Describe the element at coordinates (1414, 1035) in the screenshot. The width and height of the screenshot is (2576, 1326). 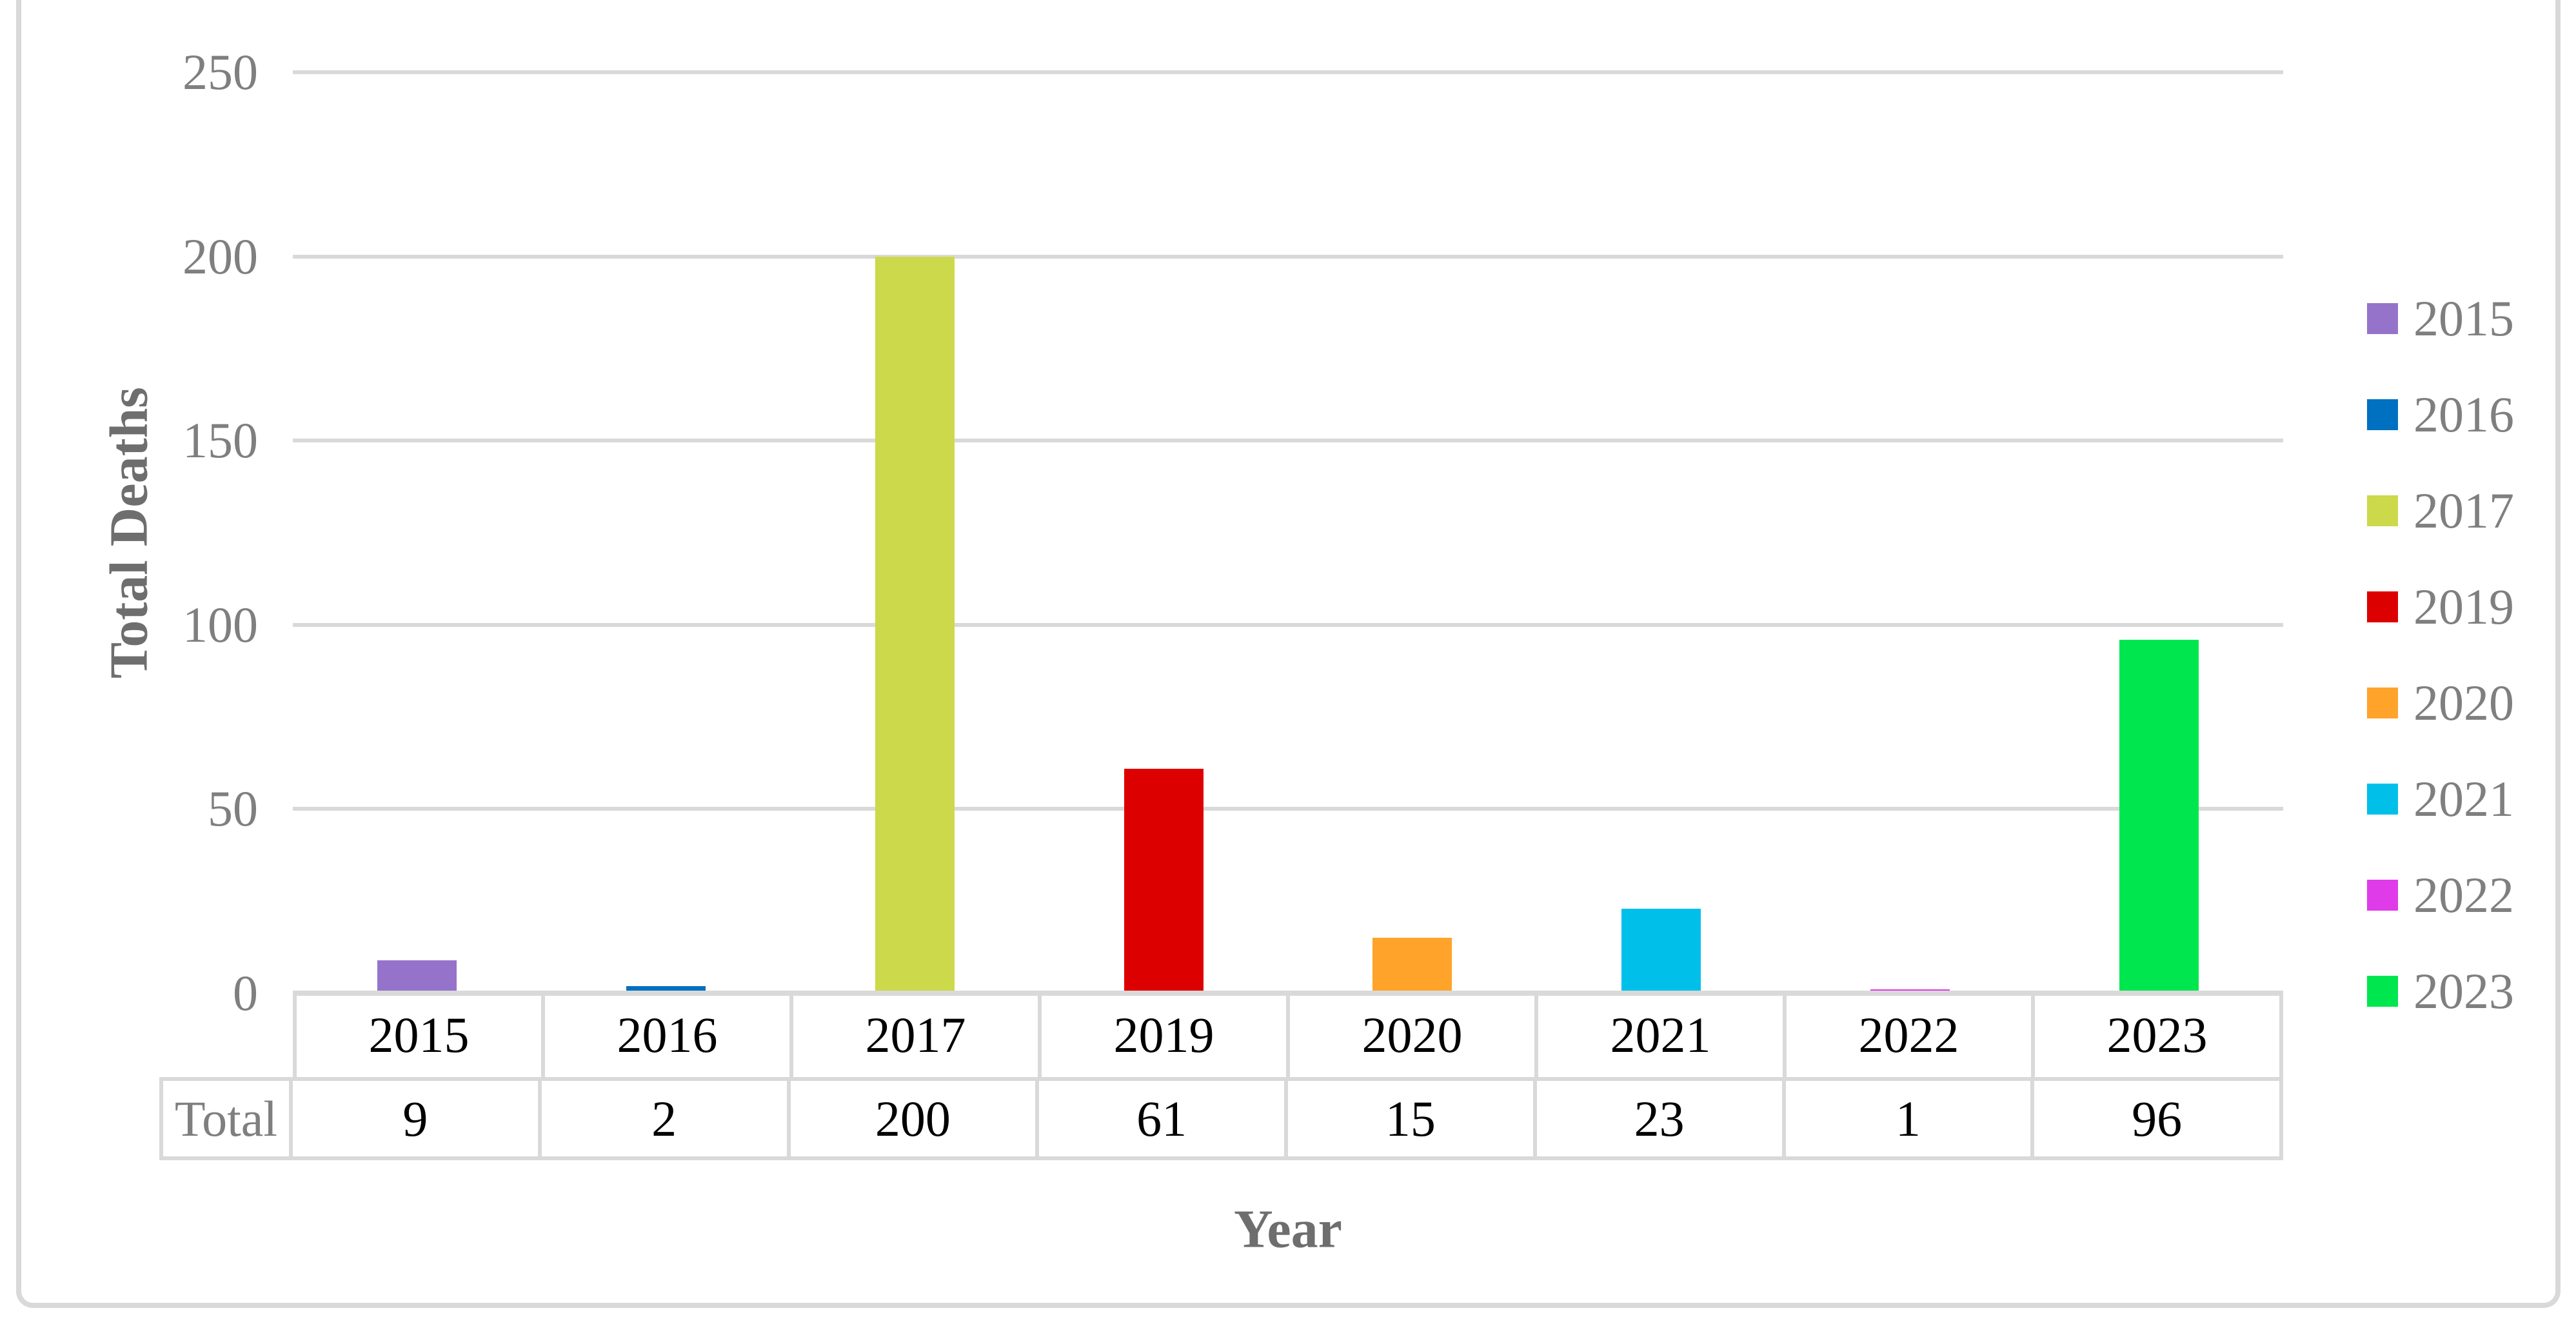
I see `table-year-cell-2020: 2020` at that location.